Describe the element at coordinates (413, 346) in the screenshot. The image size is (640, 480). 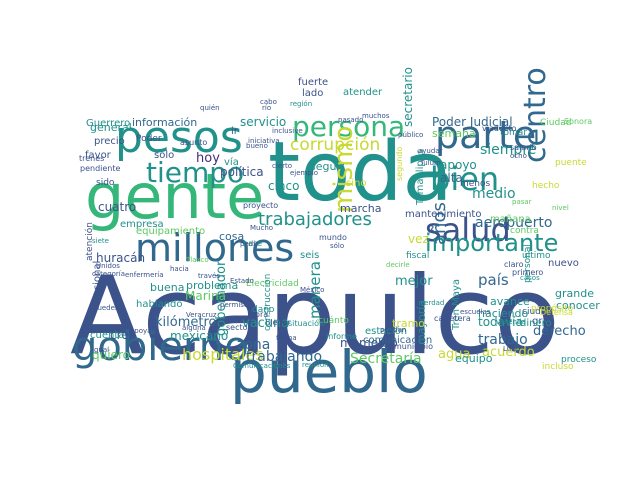
I see `word-municipio: municipio` at that location.